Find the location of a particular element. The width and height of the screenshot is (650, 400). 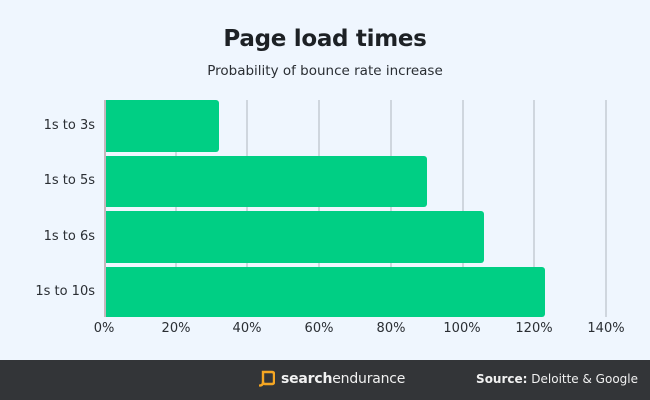

x-tick-label: 140% is located at coordinates (606, 328).